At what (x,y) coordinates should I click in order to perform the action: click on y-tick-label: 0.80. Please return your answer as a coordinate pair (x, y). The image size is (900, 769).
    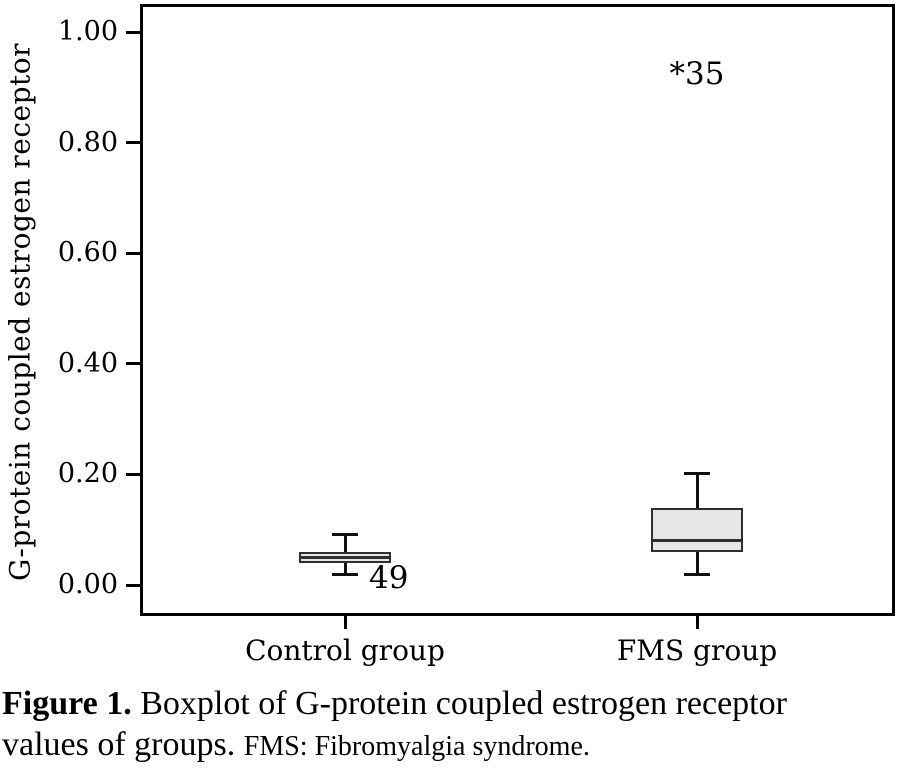
    Looking at the image, I should click on (87, 142).